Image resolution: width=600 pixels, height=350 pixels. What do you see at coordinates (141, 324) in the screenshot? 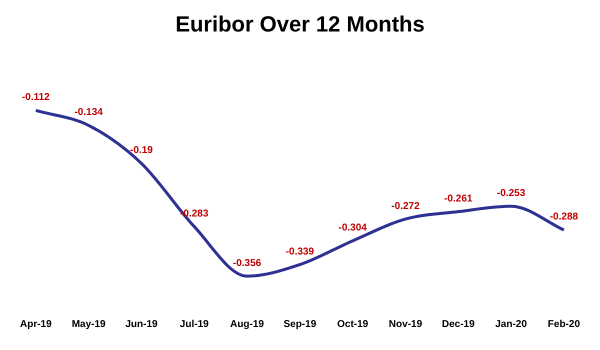
I see `x-tick-label: Jun-19` at bounding box center [141, 324].